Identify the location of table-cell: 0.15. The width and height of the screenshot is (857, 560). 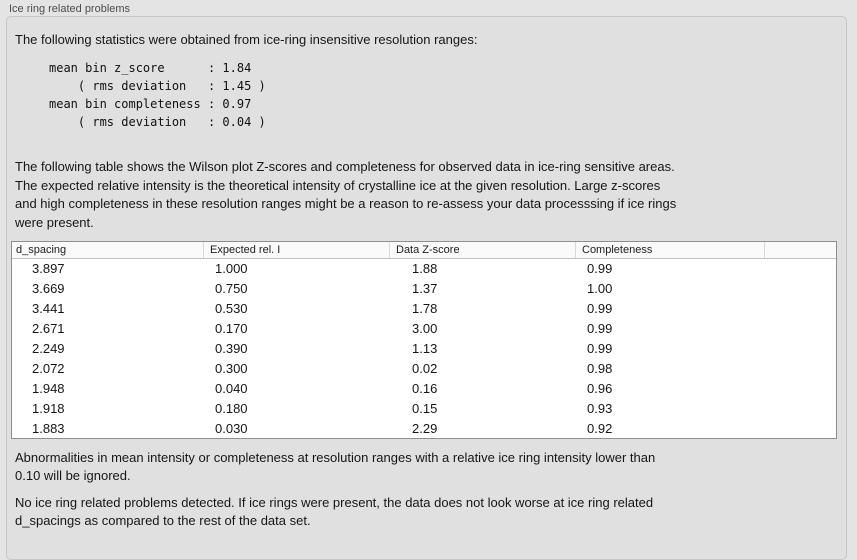
(425, 408).